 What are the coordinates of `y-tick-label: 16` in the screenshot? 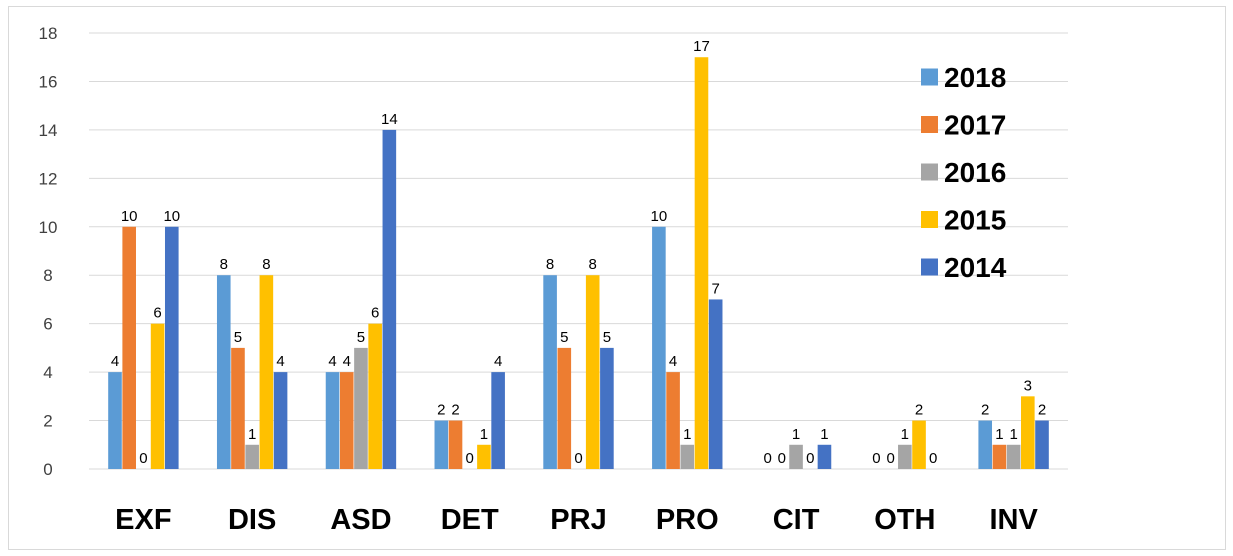 It's located at (48, 81).